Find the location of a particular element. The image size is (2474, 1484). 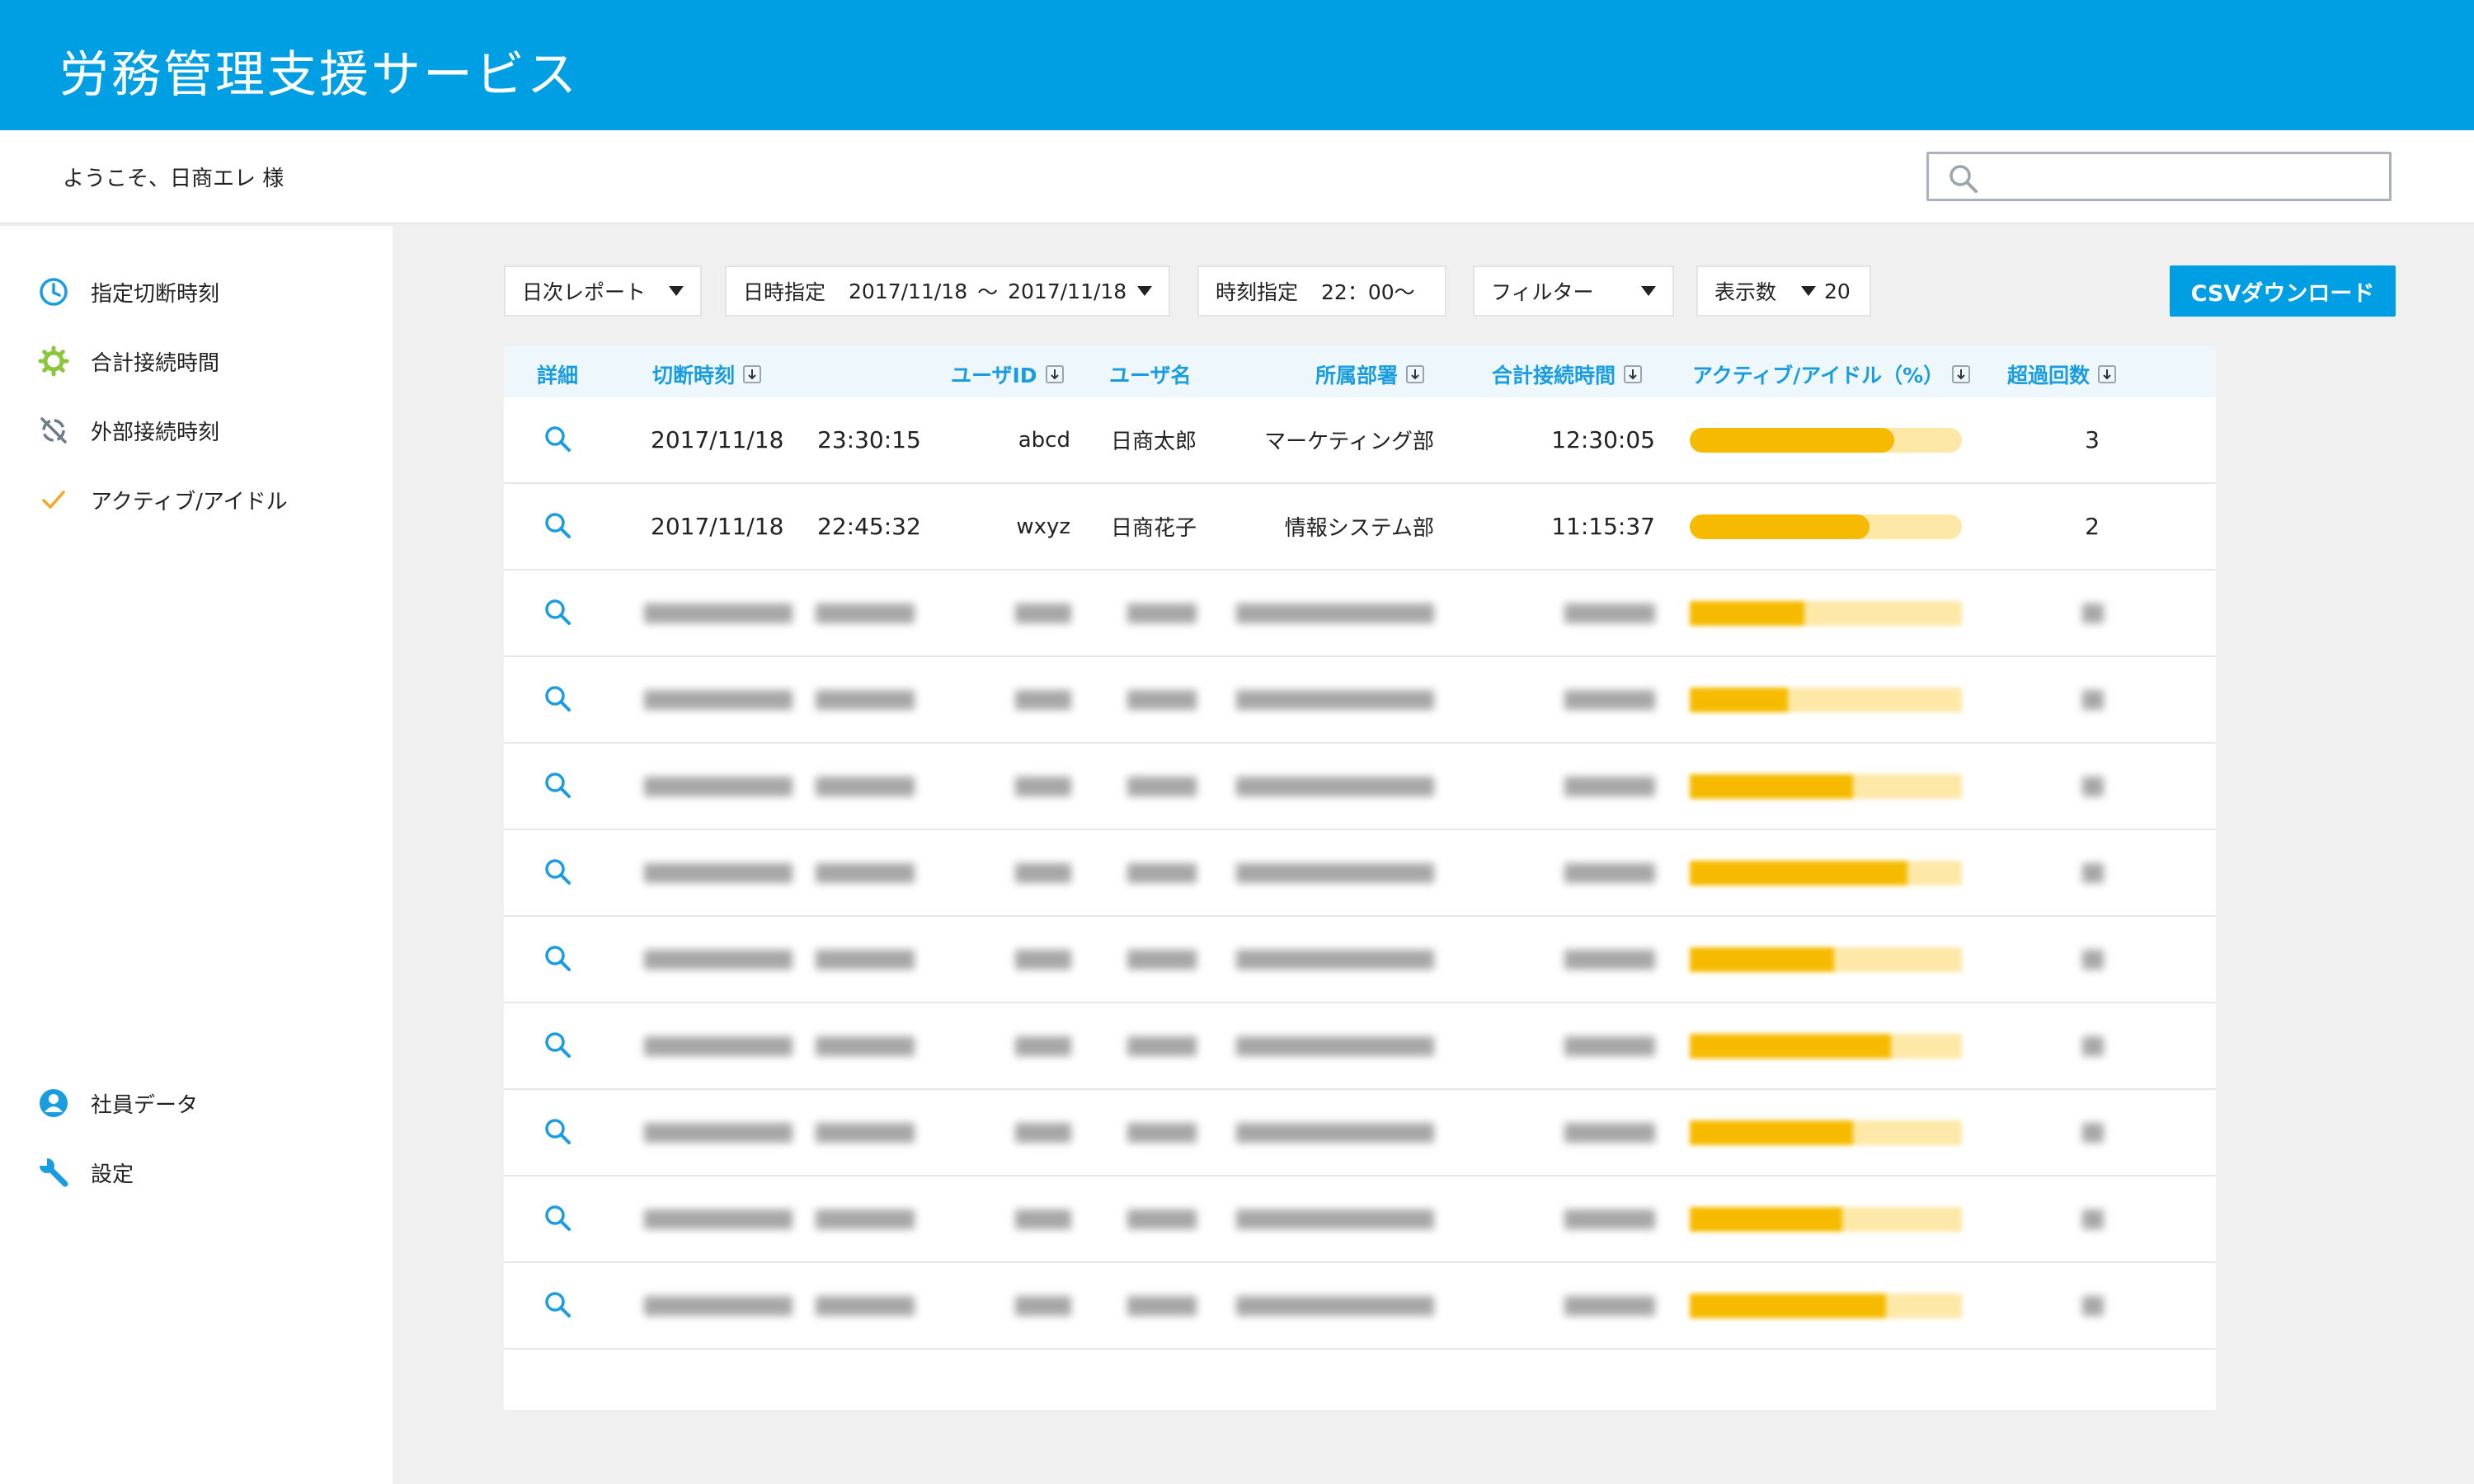

user-id: wxyz is located at coordinates (1043, 526).